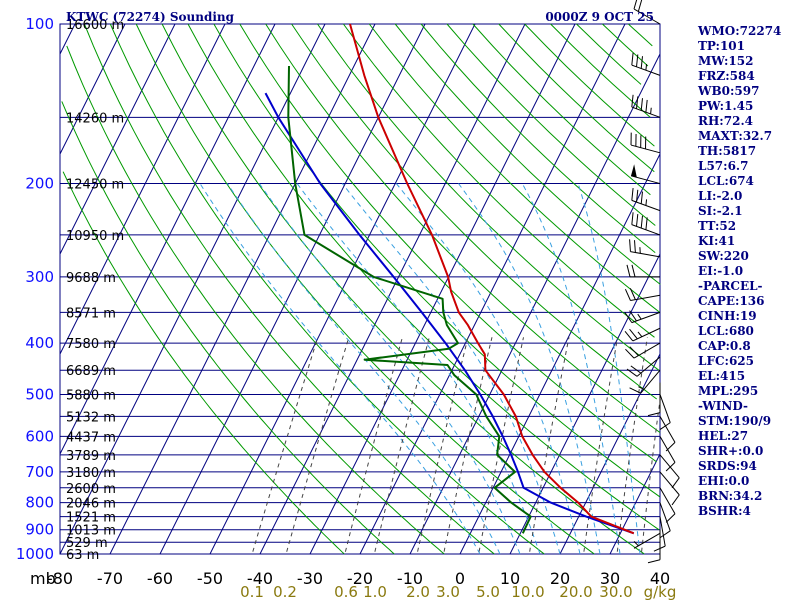 This screenshot has width=800, height=600. Describe the element at coordinates (39, 24) in the screenshot. I see `pressure-tick-label: 100` at that location.